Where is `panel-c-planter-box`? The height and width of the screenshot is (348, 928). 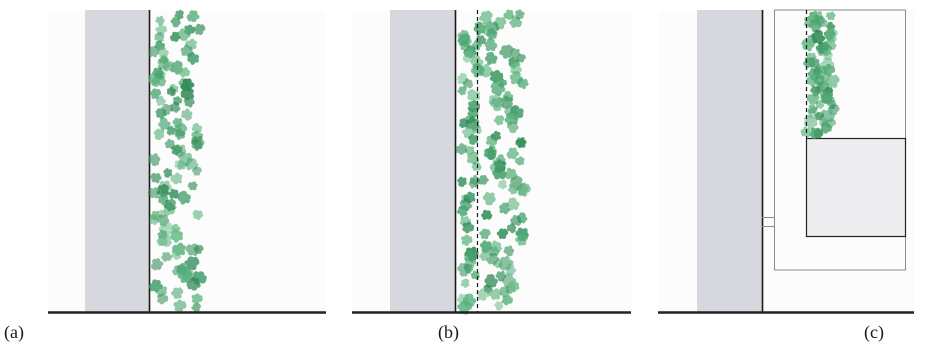 panel-c-planter-box is located at coordinates (856, 187).